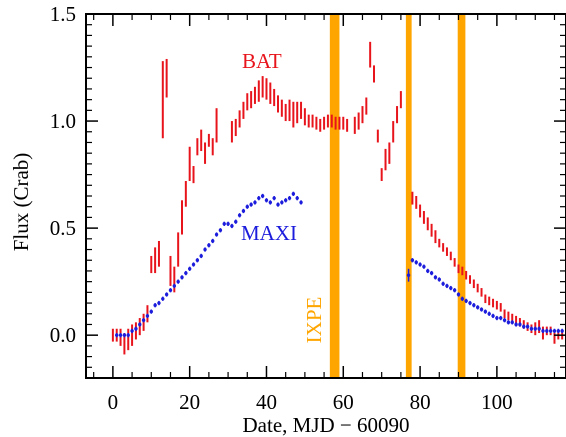  What do you see at coordinates (63, 335) in the screenshot?
I see `y-tick-label: 0.0` at bounding box center [63, 335].